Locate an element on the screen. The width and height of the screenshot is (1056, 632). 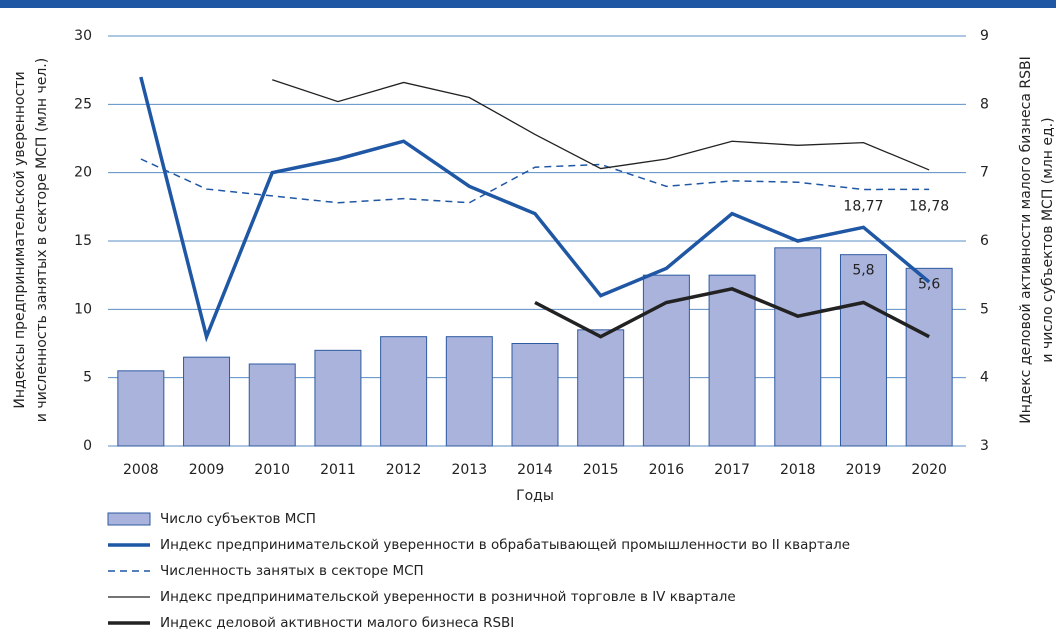
y-axis-title: Индексы предпринимательской уверенности is located at coordinates (20, 239).